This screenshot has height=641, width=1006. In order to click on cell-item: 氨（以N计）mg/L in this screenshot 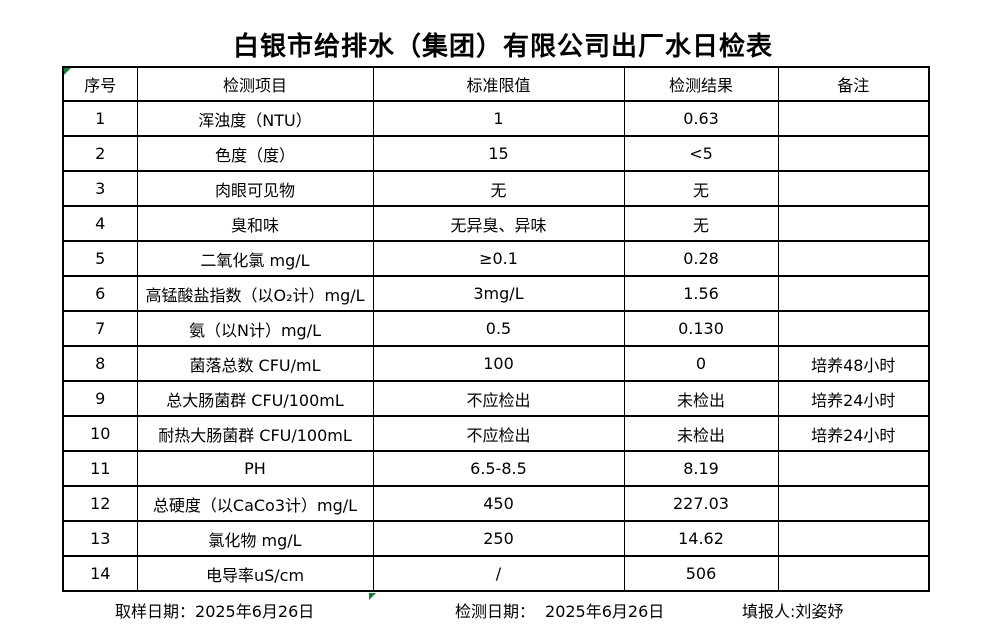, I will do `click(255, 328)`.